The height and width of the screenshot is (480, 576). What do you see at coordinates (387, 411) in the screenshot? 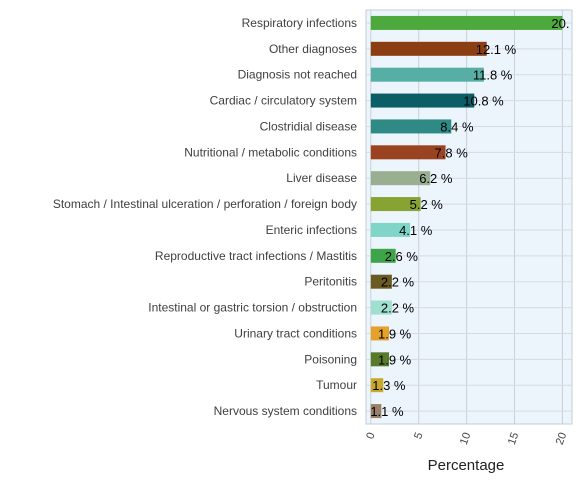
I see `value-label: 1.1 %` at bounding box center [387, 411].